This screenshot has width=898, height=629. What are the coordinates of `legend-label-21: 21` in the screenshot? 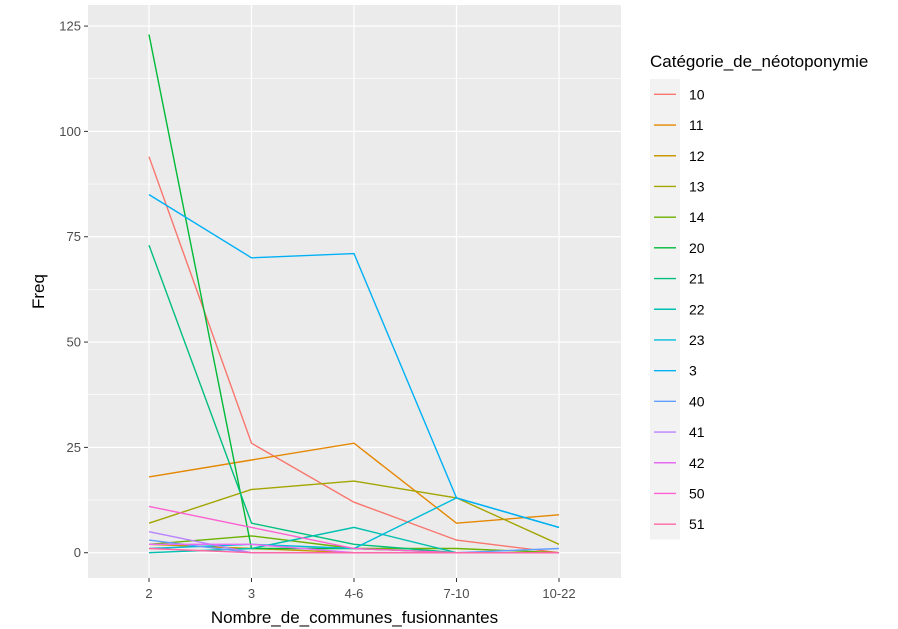 It's located at (697, 279).